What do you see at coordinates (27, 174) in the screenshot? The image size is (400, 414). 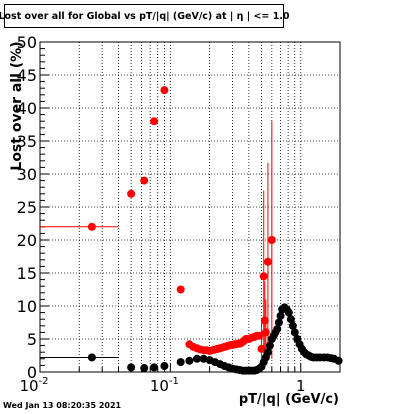 I see `y-tick-label: 30` at bounding box center [27, 174].